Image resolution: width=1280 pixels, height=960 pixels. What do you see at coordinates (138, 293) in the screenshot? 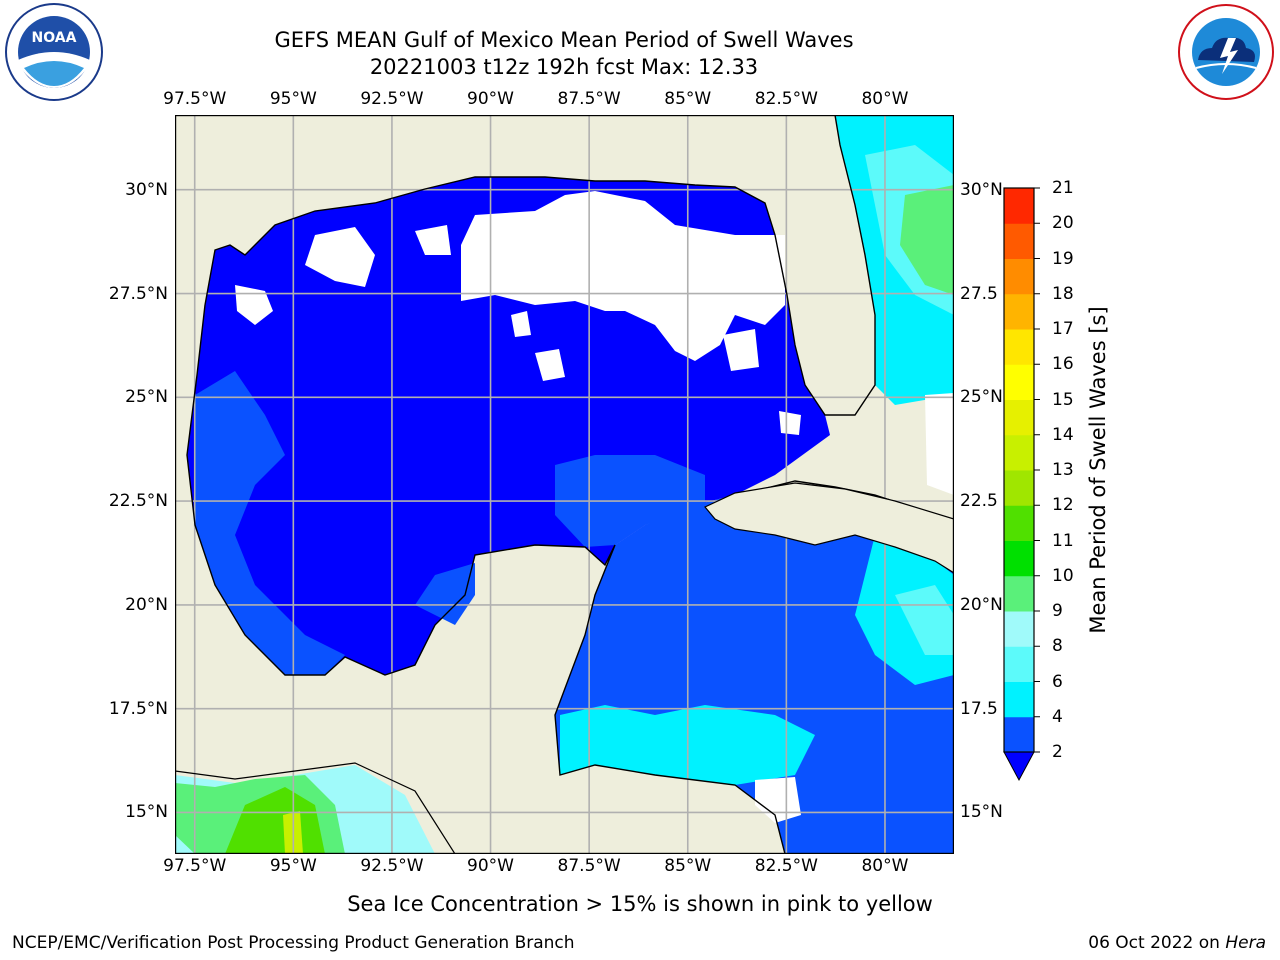
I see `latitude-tick-label: 27.5°N` at bounding box center [138, 293].